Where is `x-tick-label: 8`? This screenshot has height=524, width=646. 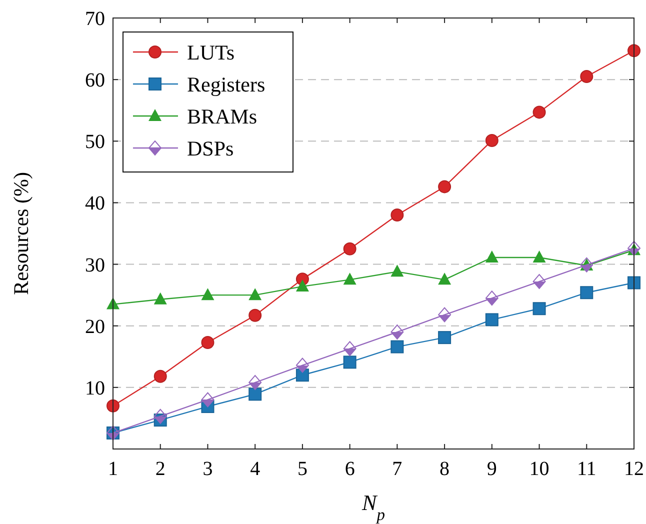 x-tick-label: 8 is located at coordinates (445, 469).